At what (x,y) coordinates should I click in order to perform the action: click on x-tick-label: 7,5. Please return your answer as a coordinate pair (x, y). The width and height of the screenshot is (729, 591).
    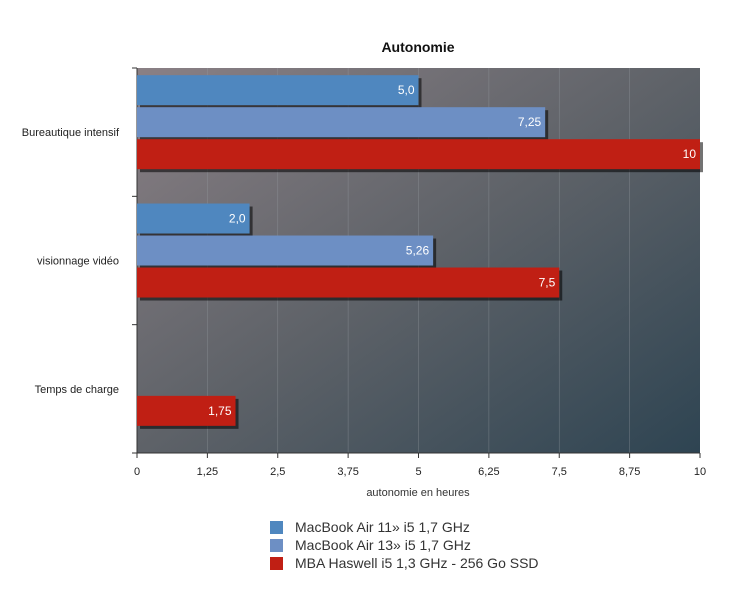
    Looking at the image, I should click on (559, 472).